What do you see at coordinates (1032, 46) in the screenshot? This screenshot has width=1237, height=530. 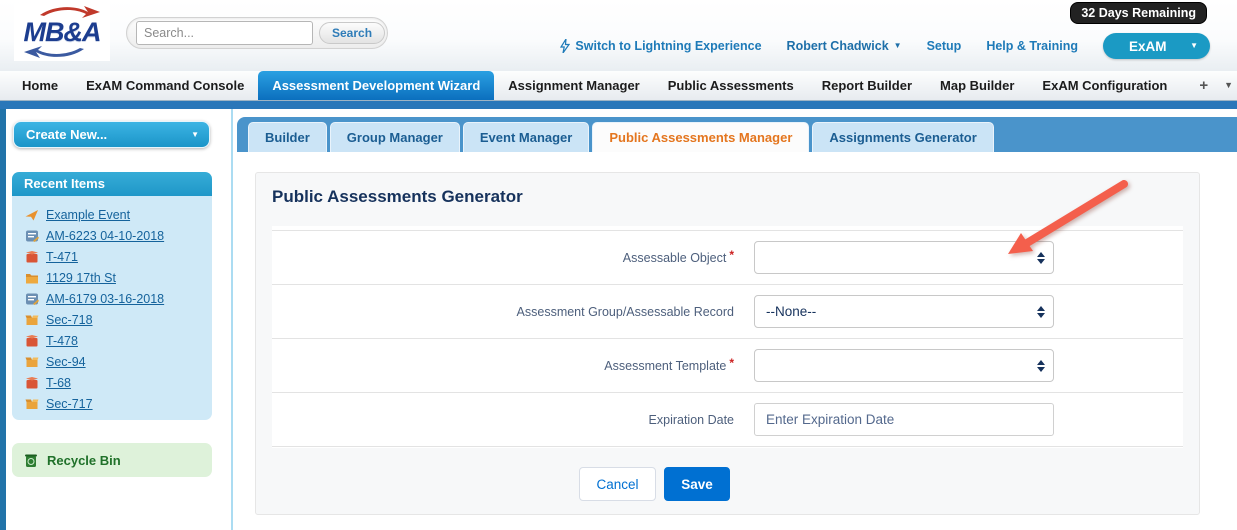 I see `help-training-link: Help & Training` at bounding box center [1032, 46].